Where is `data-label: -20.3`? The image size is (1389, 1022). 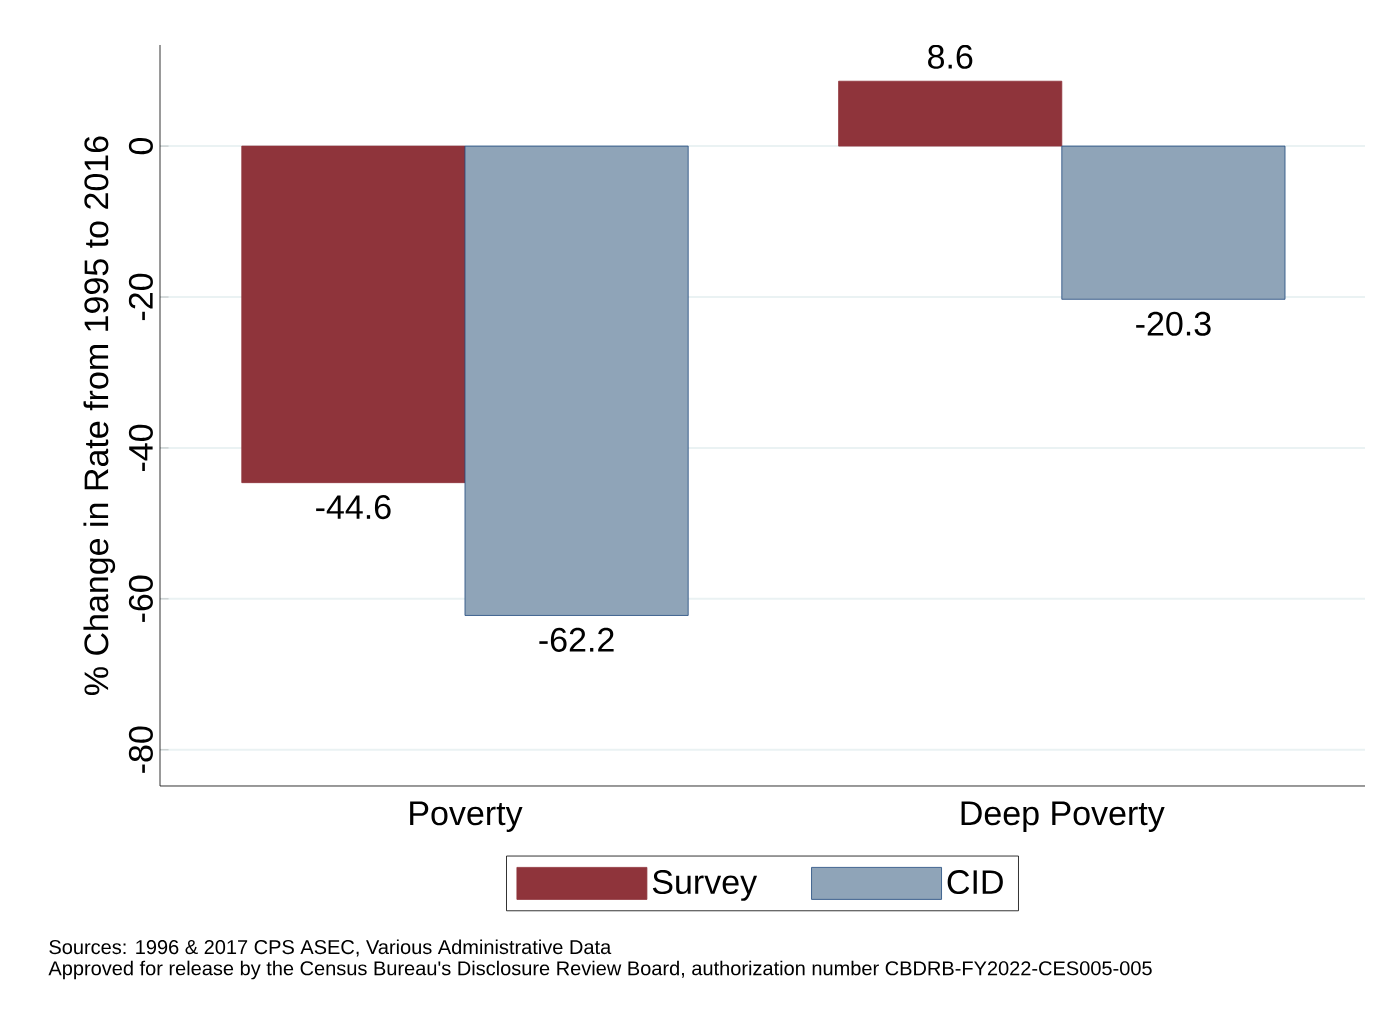 data-label: -20.3 is located at coordinates (1173, 323).